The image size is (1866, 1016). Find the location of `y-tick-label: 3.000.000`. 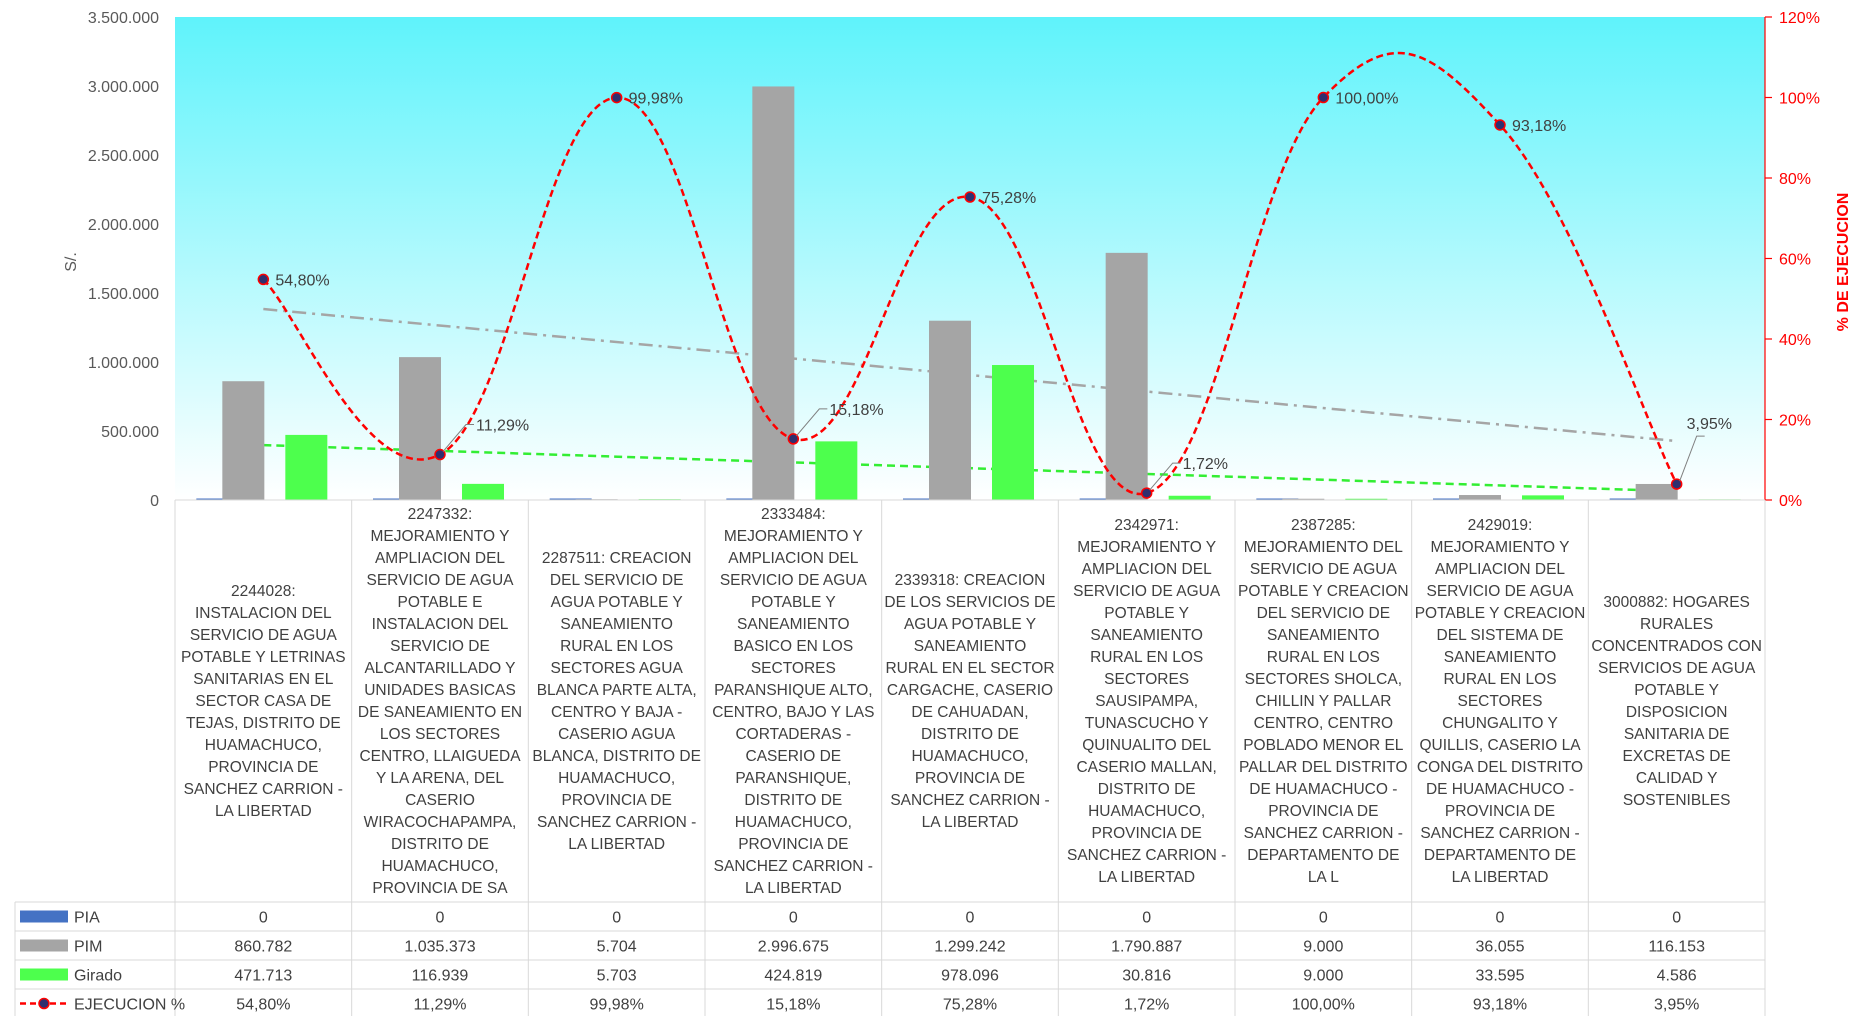

y-tick-label: 3.000.000 is located at coordinates (123, 87).